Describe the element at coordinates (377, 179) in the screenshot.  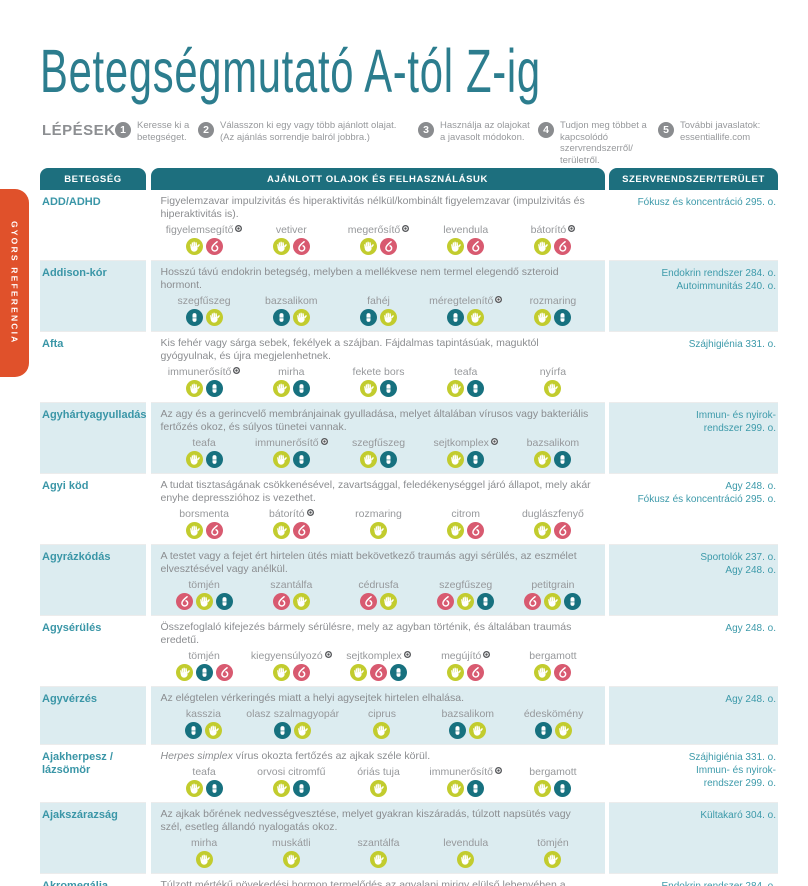
I see `header-oils: AJÁNLOTT OLAJOK ÉS FELHASZNÁLÁSUK` at that location.